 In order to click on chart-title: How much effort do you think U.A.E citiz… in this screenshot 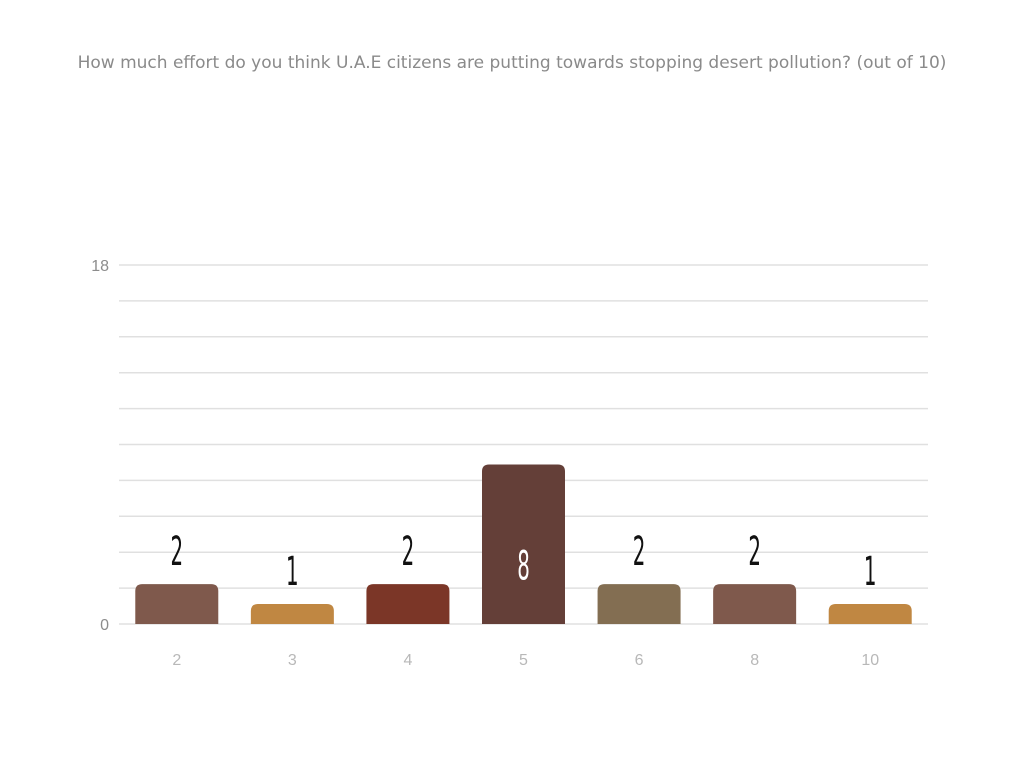, I will do `click(512, 63)`.